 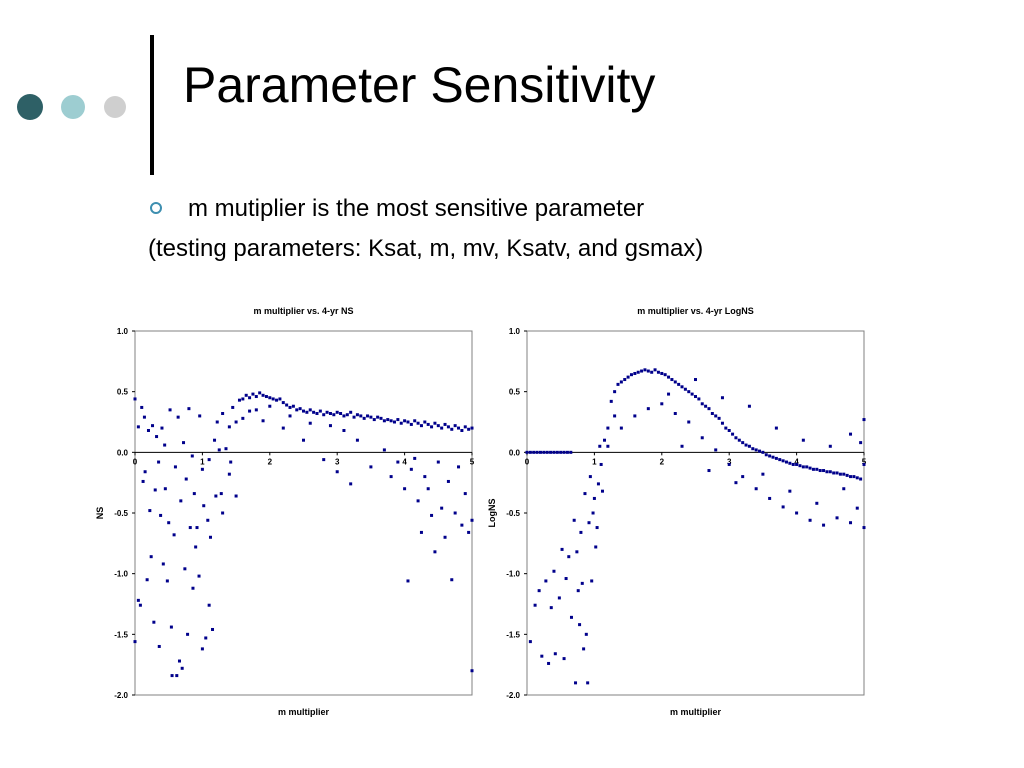 I want to click on decor-dot-teal, so click(x=73, y=107).